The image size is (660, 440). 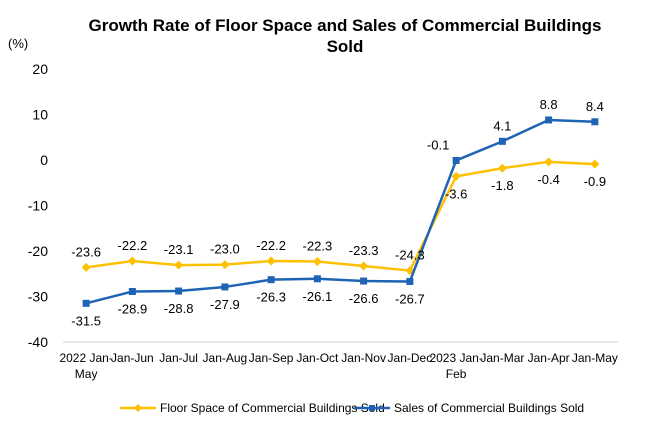 What do you see at coordinates (44, 160) in the screenshot?
I see `y-tick-label: 0` at bounding box center [44, 160].